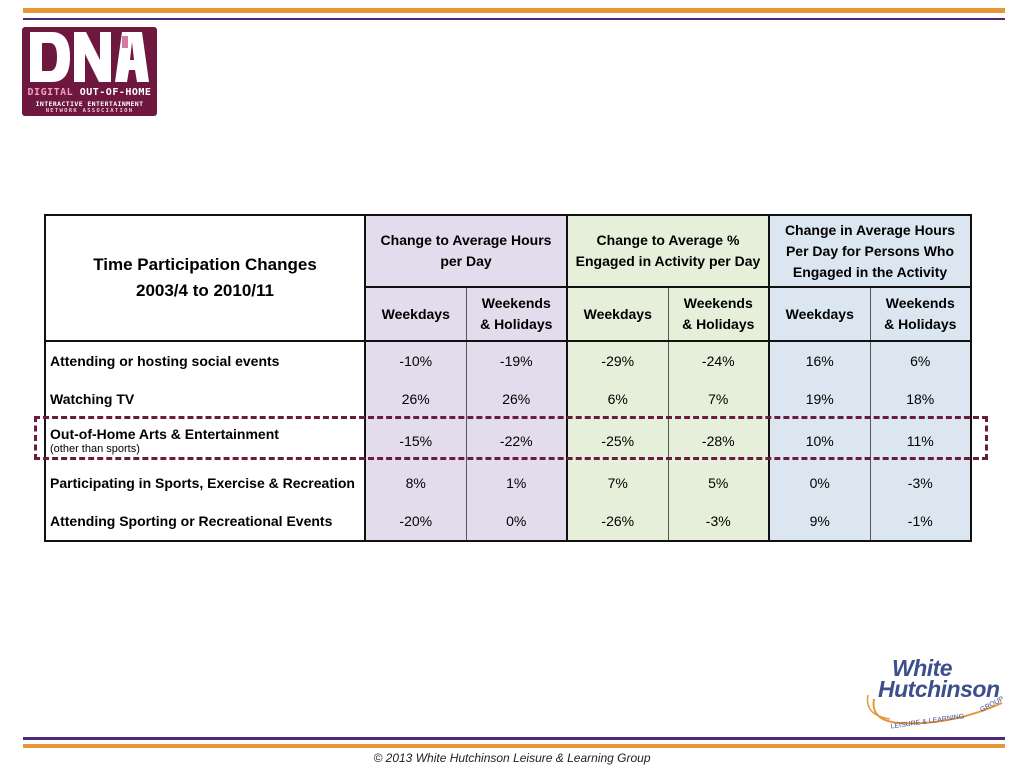  What do you see at coordinates (819, 522) in the screenshot?
I see `table-cell: 9%` at bounding box center [819, 522].